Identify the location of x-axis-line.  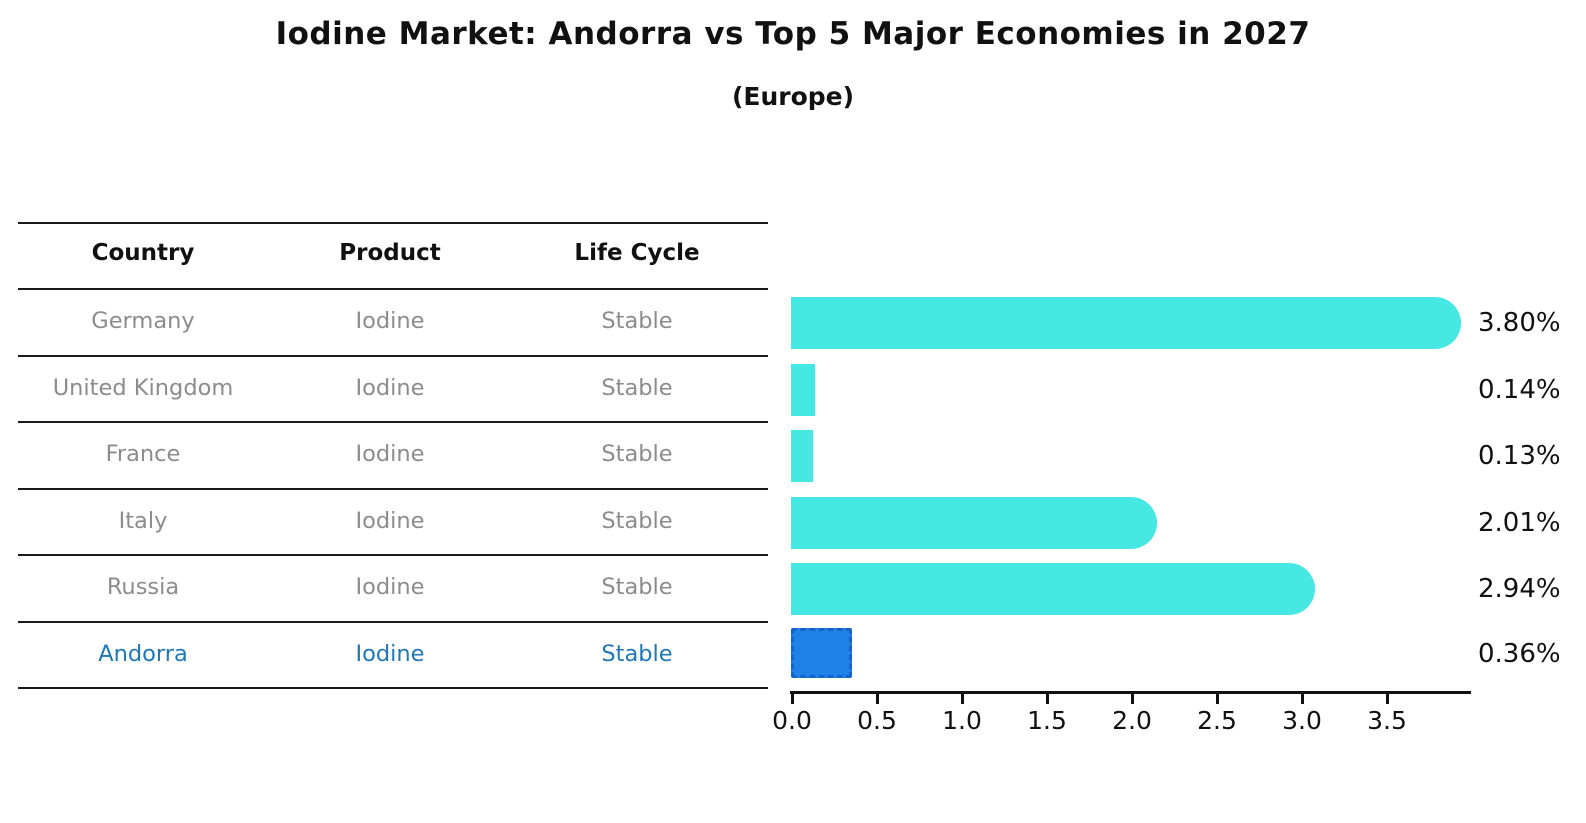
(1130, 692).